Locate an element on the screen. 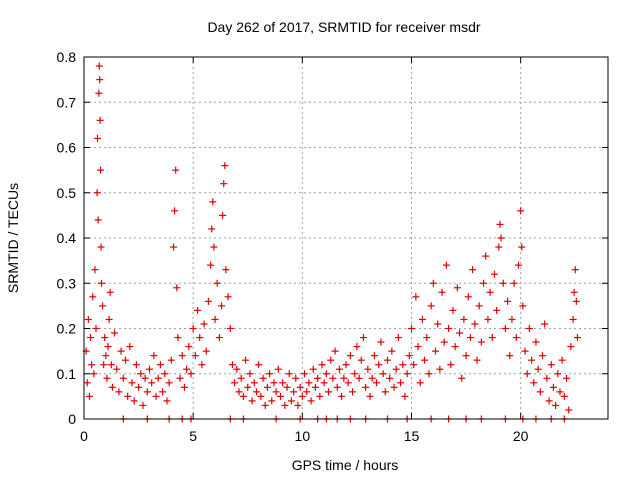 Image resolution: width=640 pixels, height=480 pixels. y-tick-label: 0.3 is located at coordinates (67, 283).